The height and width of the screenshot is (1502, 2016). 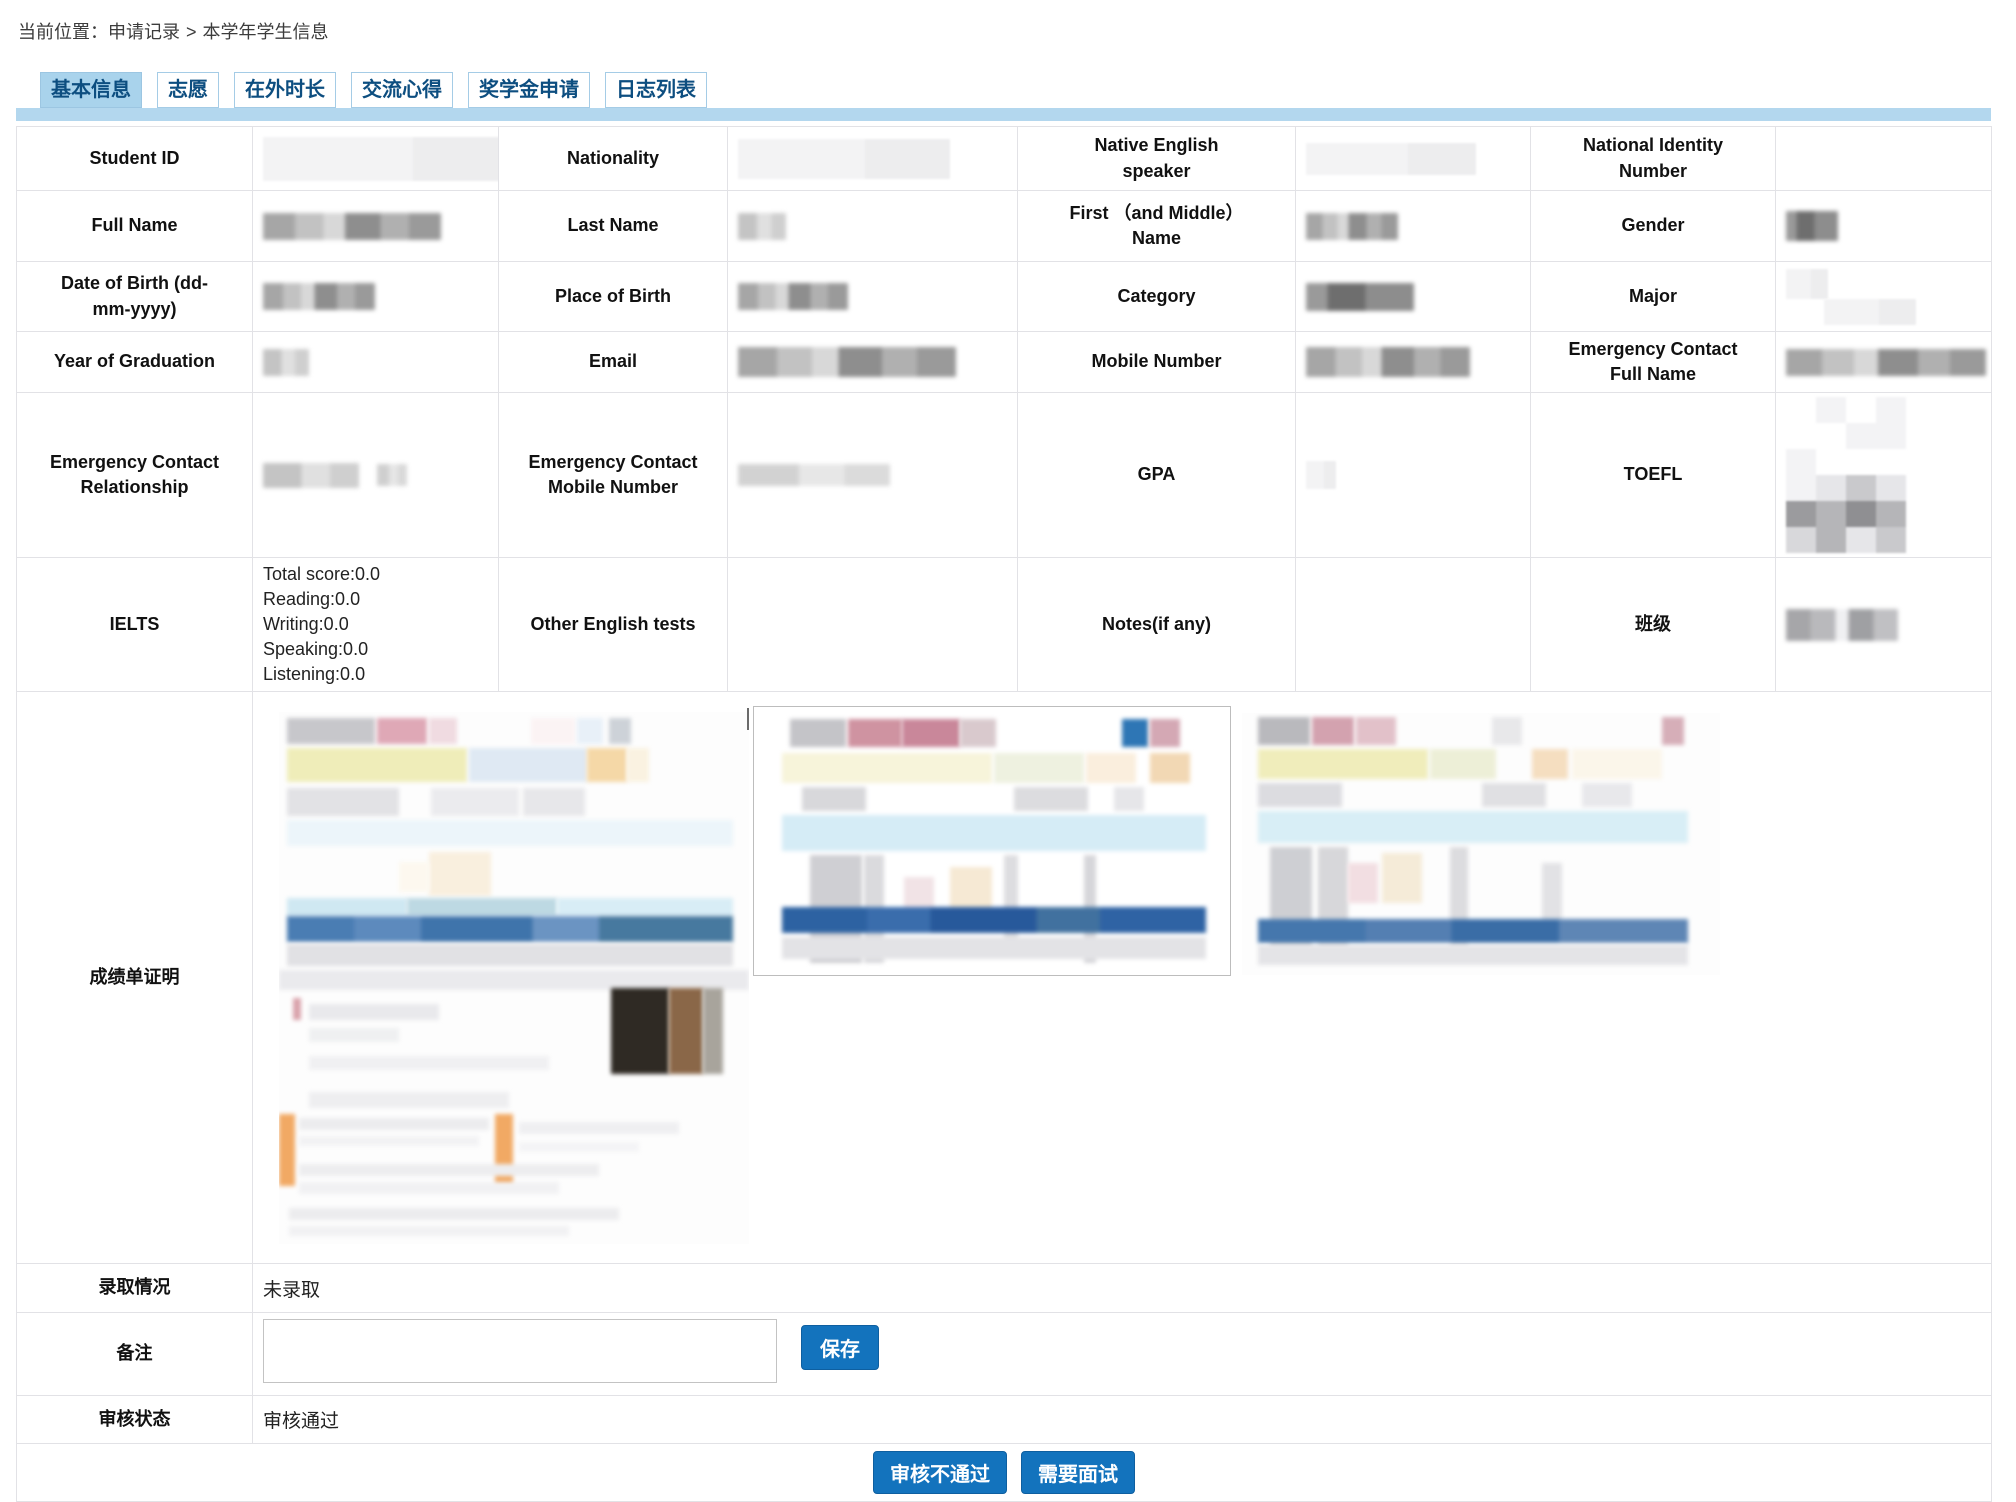 What do you see at coordinates (134, 158) in the screenshot?
I see `label-student-id: Student ID` at bounding box center [134, 158].